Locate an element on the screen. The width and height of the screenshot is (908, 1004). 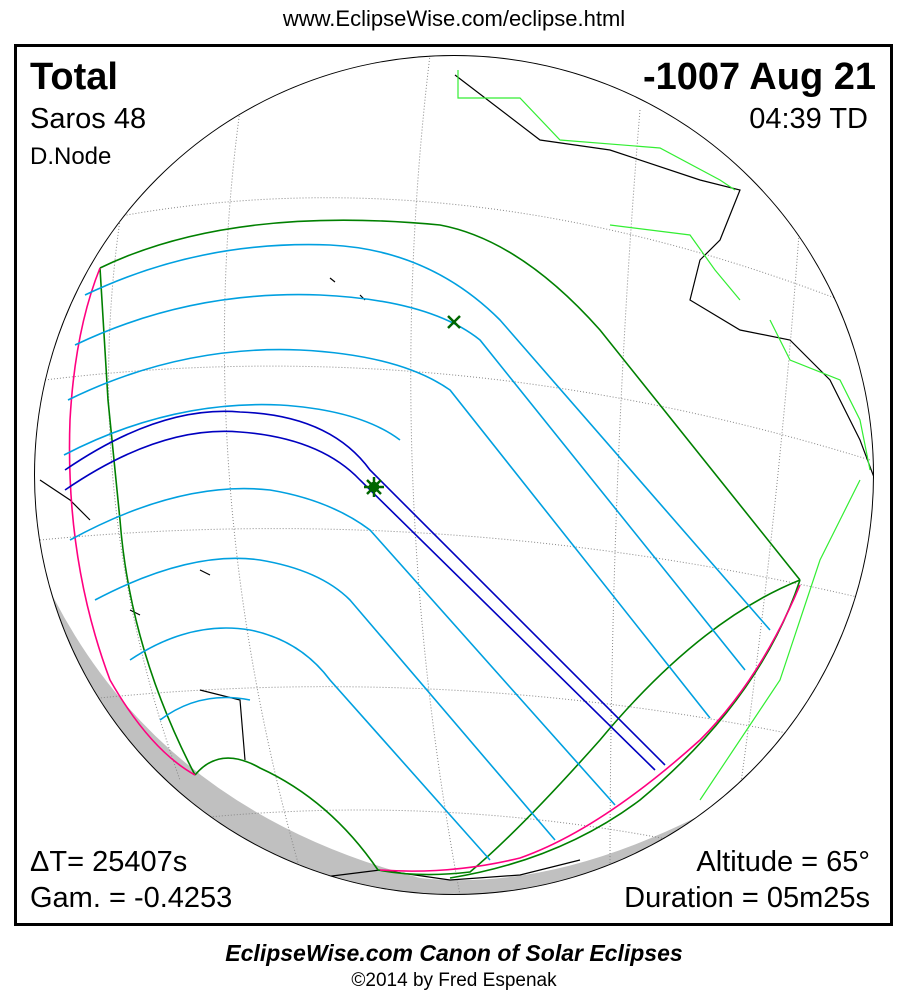
greatest-eclipse-star-icon is located at coordinates (374, 487).